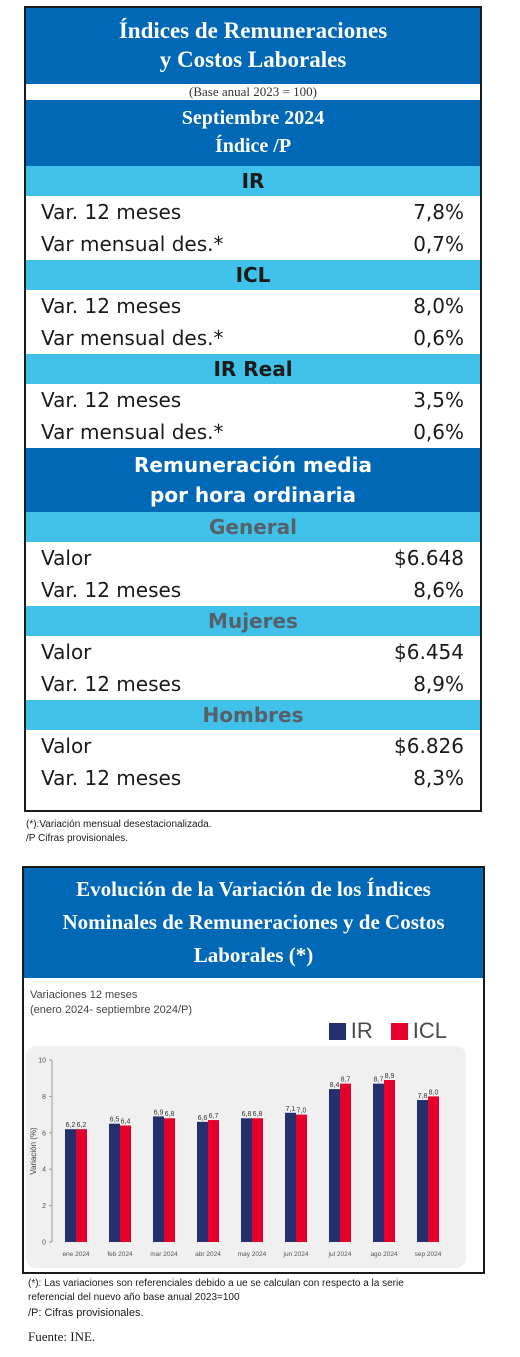 The width and height of the screenshot is (520, 1357). What do you see at coordinates (438, 432) in the screenshot?
I see `row-value: 0,6%` at bounding box center [438, 432].